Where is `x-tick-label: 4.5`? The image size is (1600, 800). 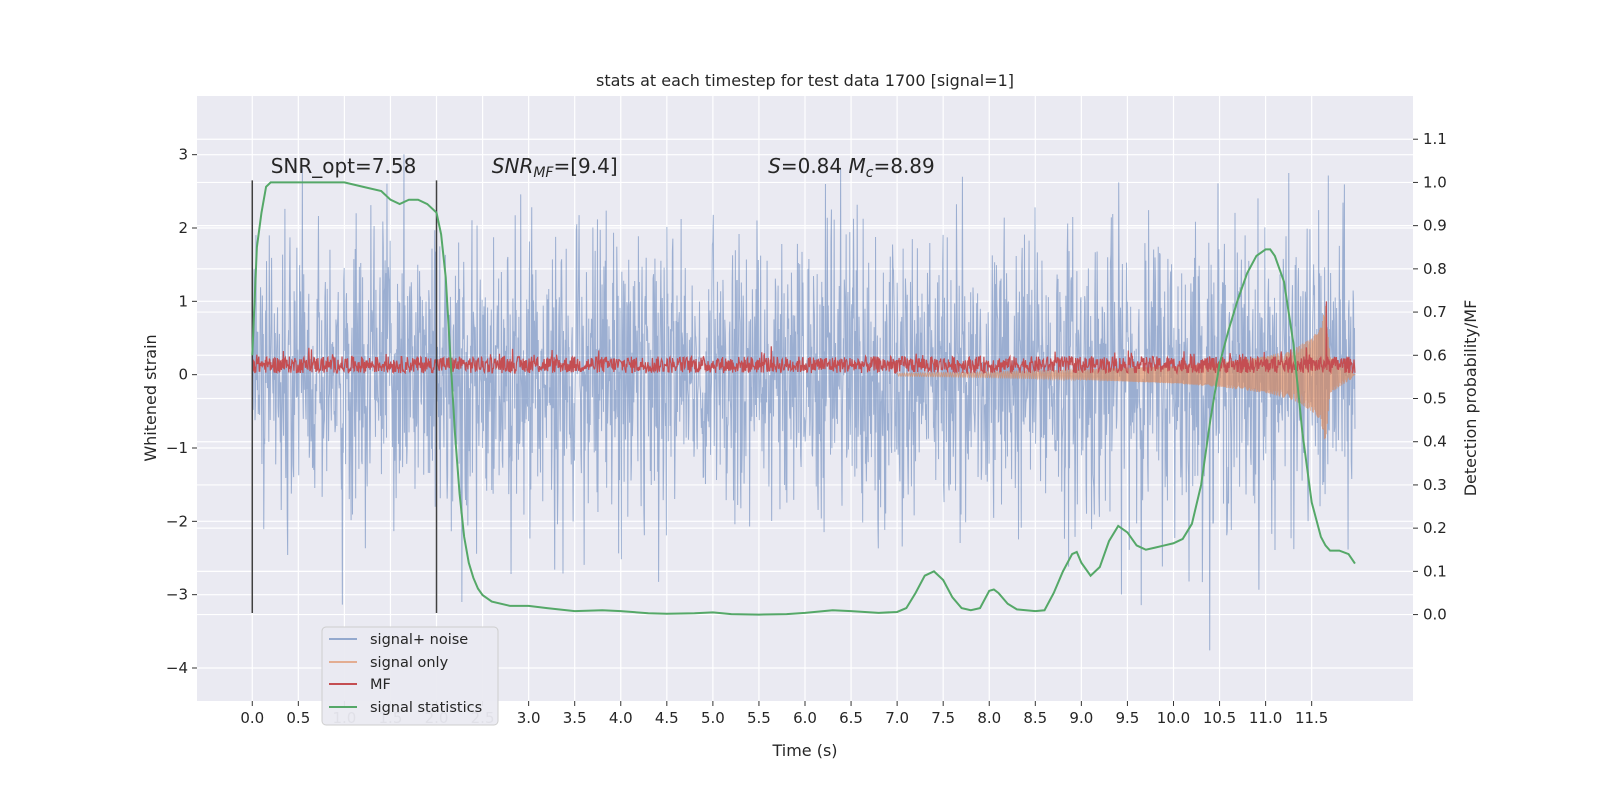 x-tick-label: 4.5 is located at coordinates (667, 718).